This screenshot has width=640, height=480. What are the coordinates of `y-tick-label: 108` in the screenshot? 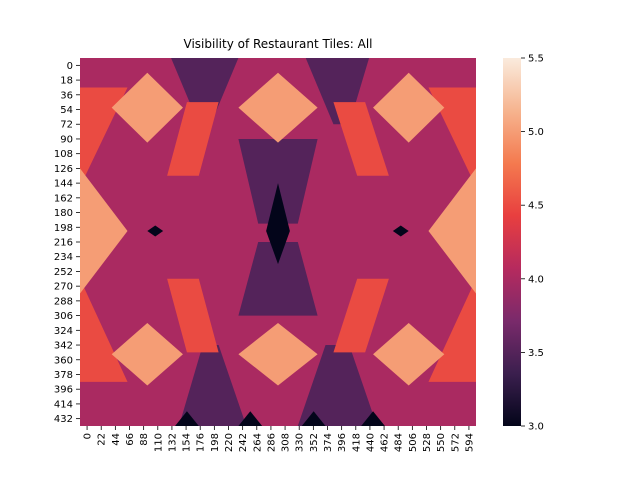 It's located at (63, 154).